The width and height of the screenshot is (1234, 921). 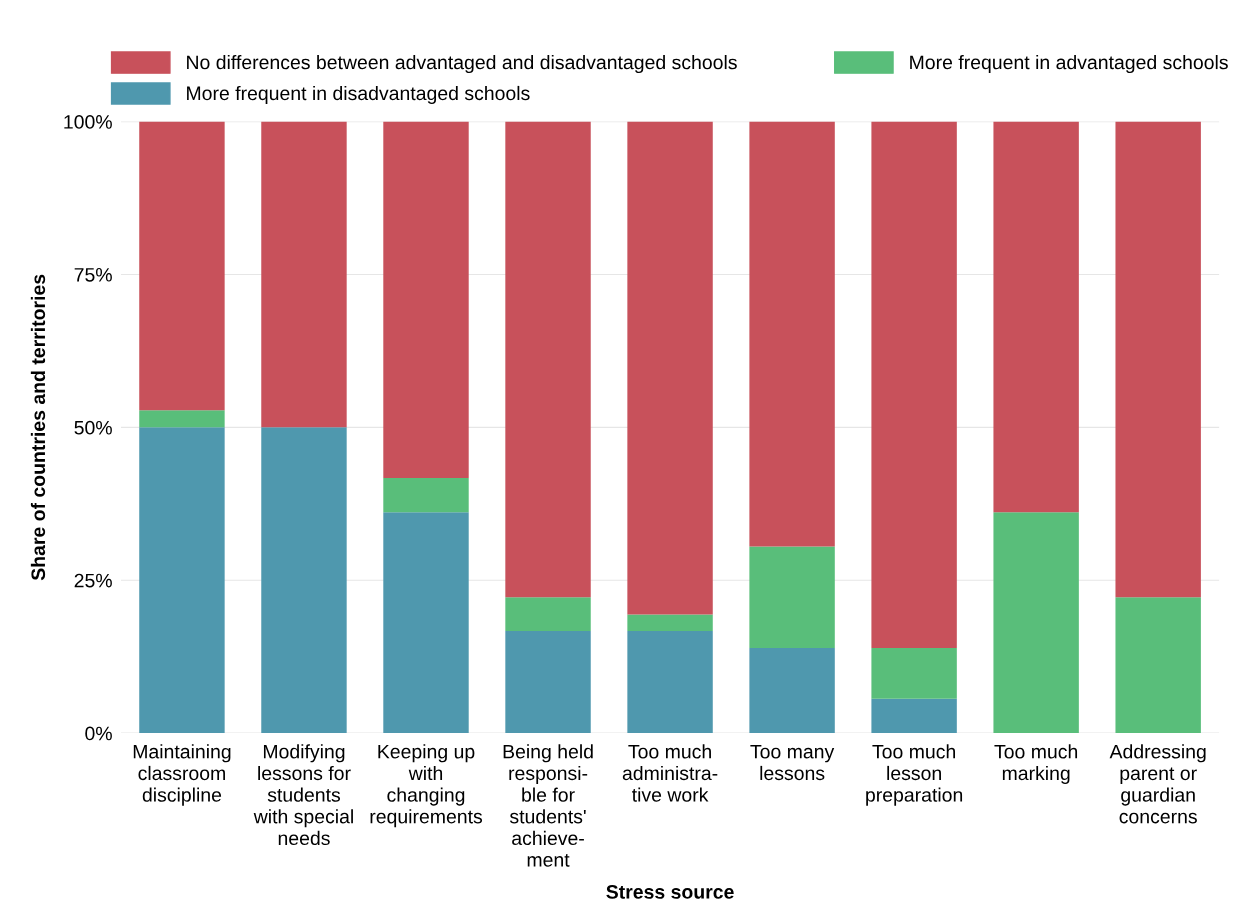 What do you see at coordinates (1069, 64) in the screenshot?
I see `legend-label: More frequent in advantaged schools` at bounding box center [1069, 64].